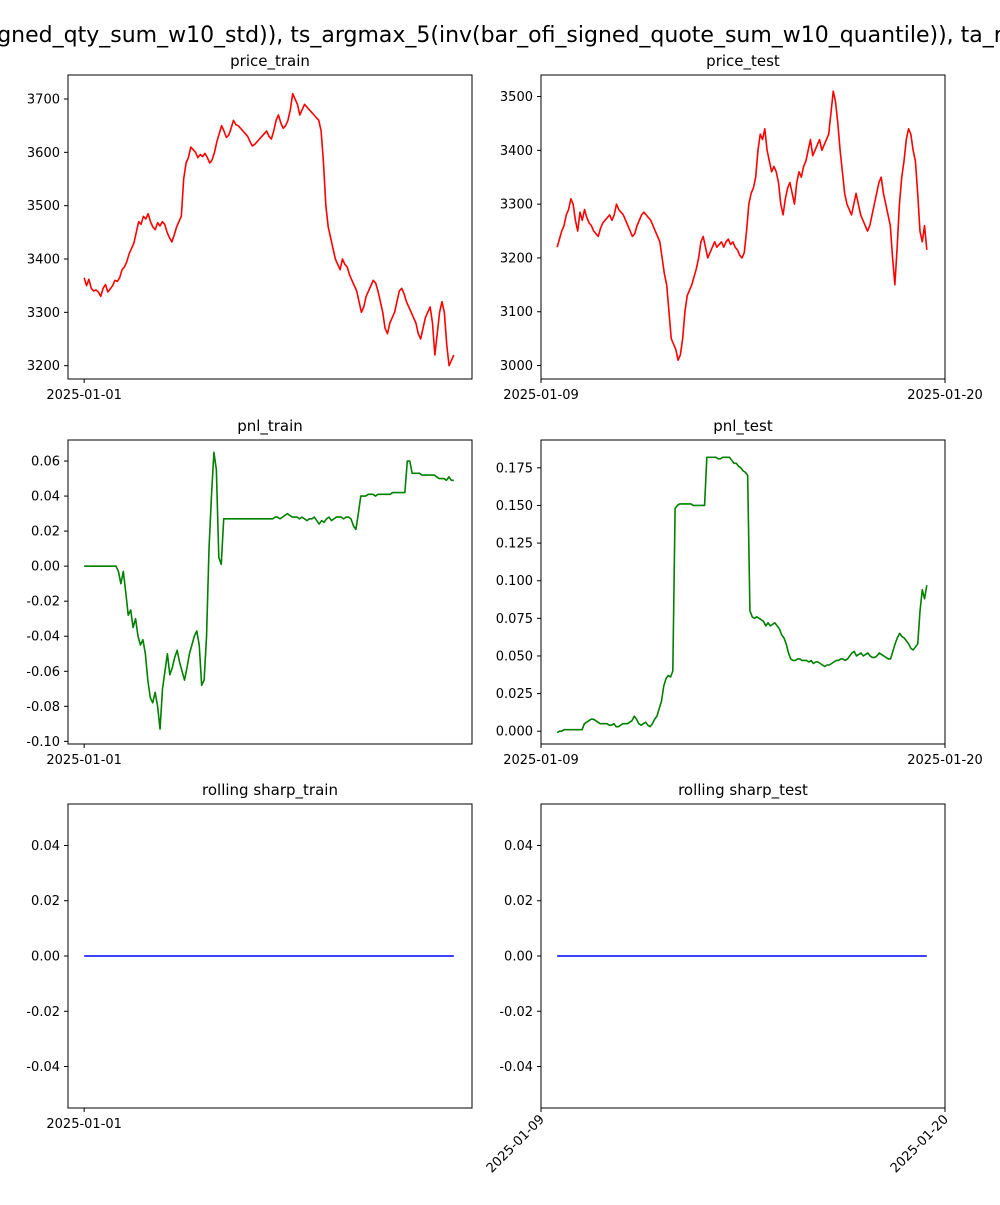  What do you see at coordinates (514, 506) in the screenshot?
I see `y-tick-label: 0.150` at bounding box center [514, 506].